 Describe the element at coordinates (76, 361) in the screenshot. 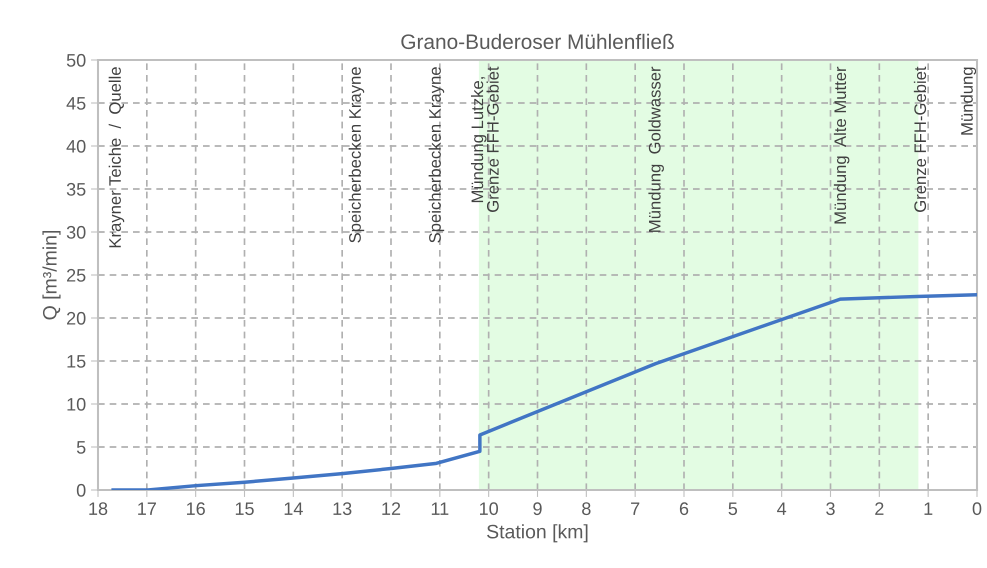

I see `y-tick-label: 15` at that location.